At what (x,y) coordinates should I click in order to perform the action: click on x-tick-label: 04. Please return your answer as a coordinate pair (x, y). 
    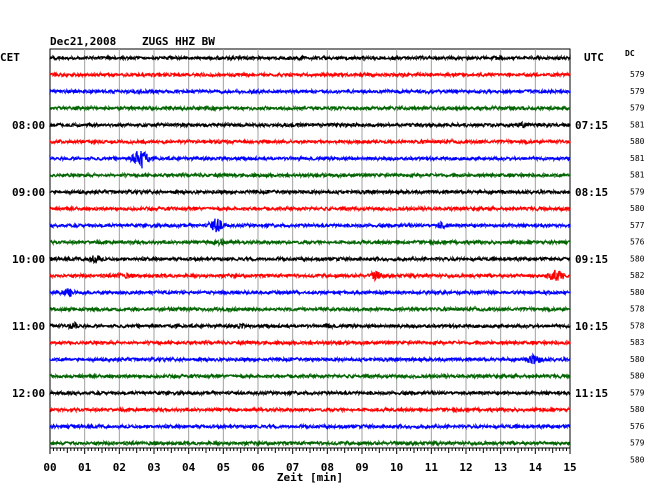
    Looking at the image, I should click on (189, 467).